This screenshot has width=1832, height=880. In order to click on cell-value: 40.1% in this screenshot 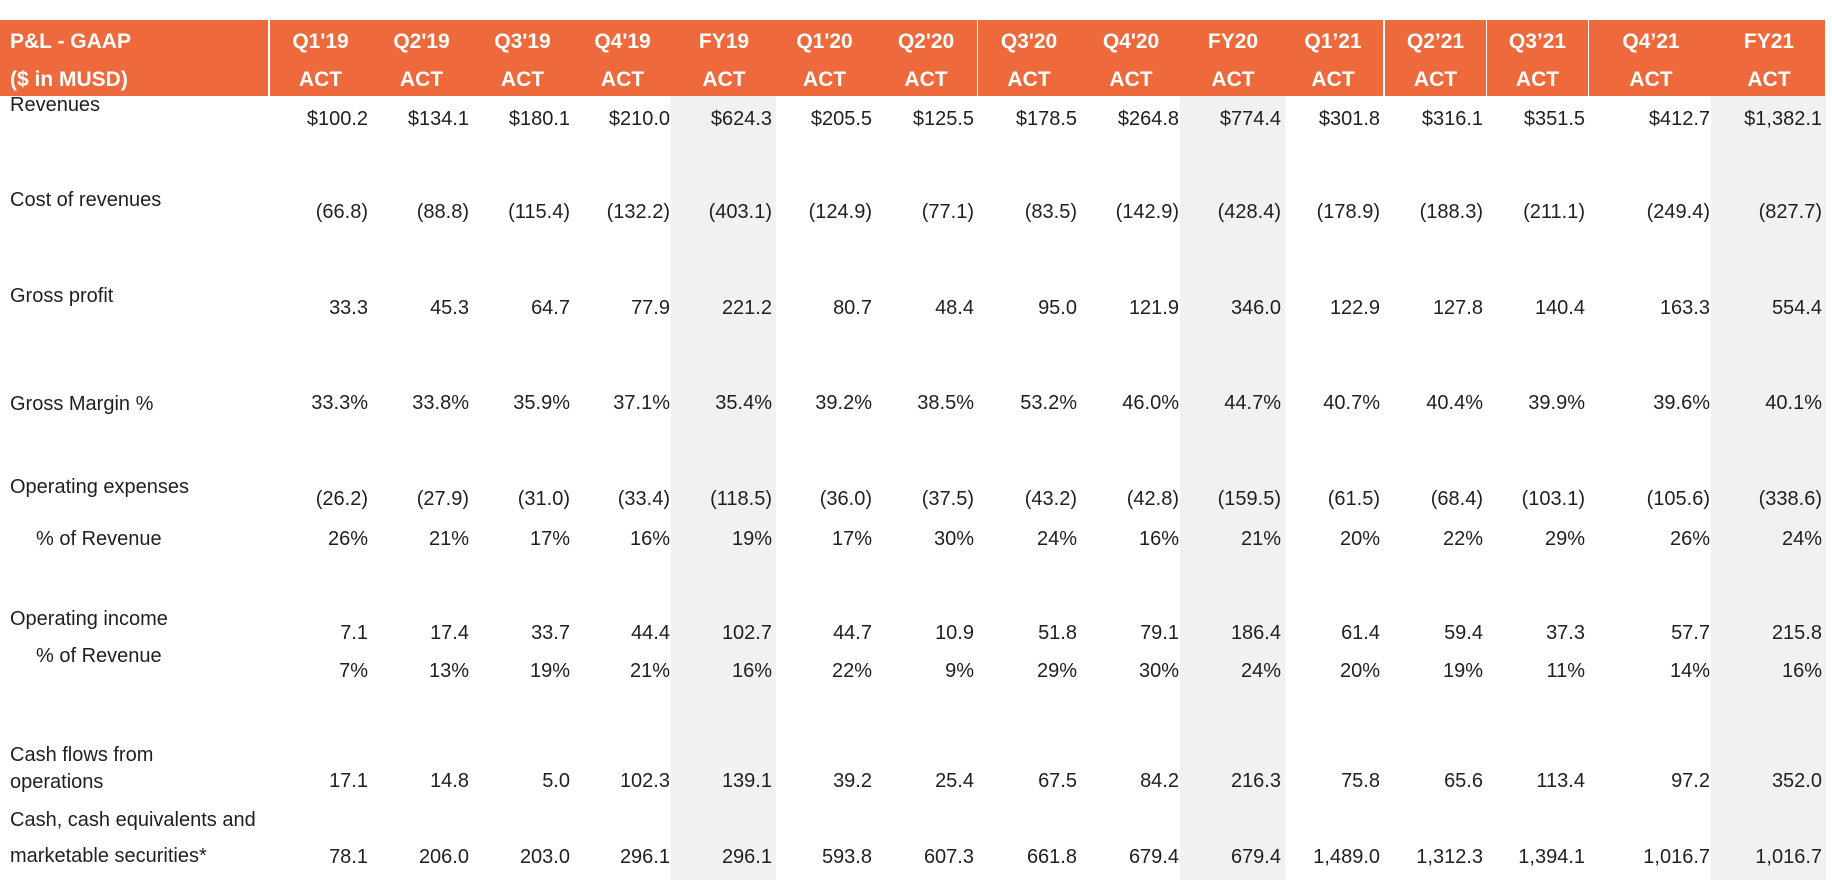, I will do `click(1793, 403)`.